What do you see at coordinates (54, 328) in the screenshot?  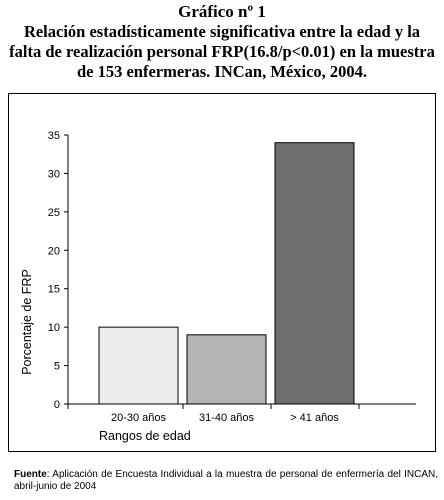 I see `y-tick-label: 10` at bounding box center [54, 328].